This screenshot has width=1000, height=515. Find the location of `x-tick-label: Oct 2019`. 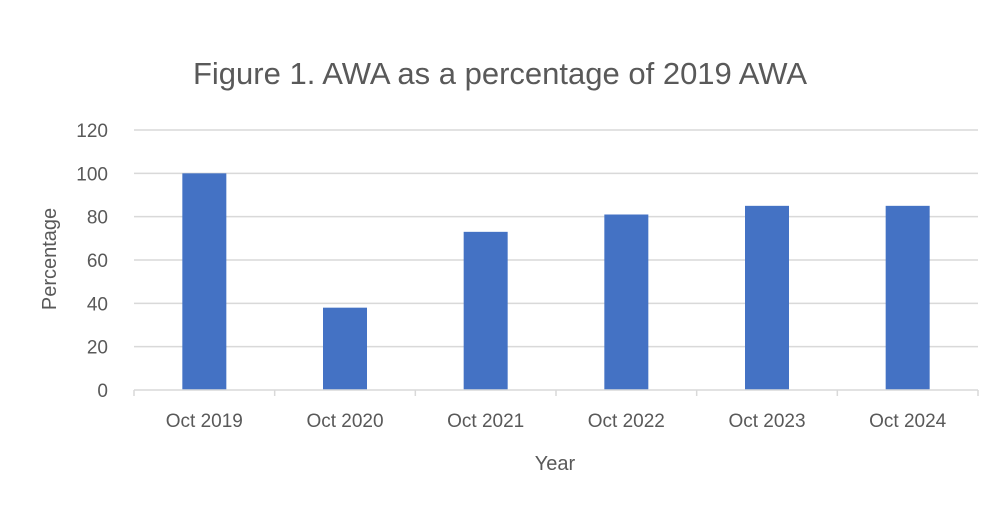

x-tick-label: Oct 2019 is located at coordinates (204, 421).